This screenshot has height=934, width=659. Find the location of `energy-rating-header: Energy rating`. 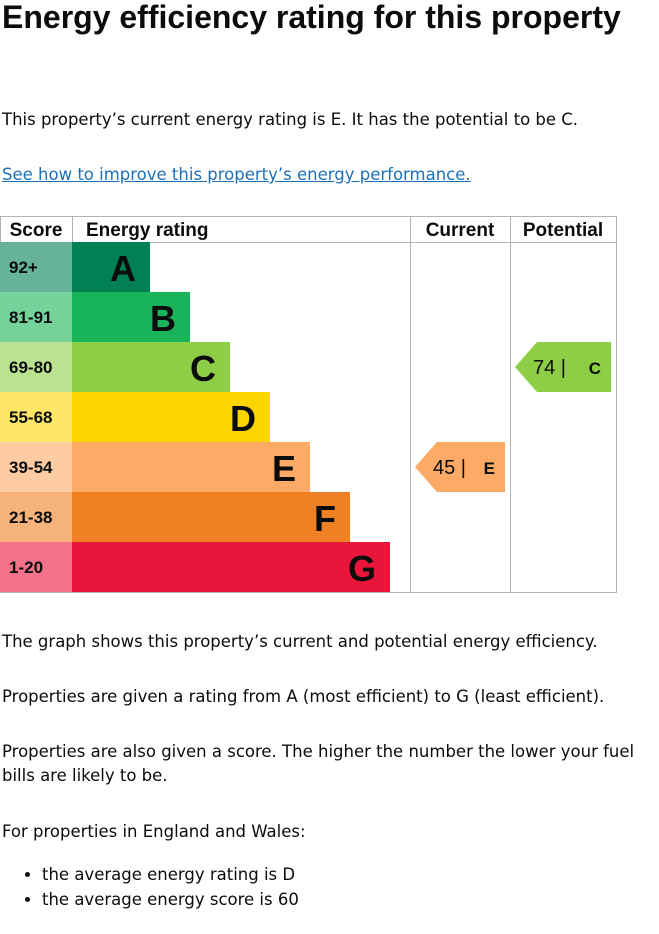

energy-rating-header: Energy rating is located at coordinates (147, 230).